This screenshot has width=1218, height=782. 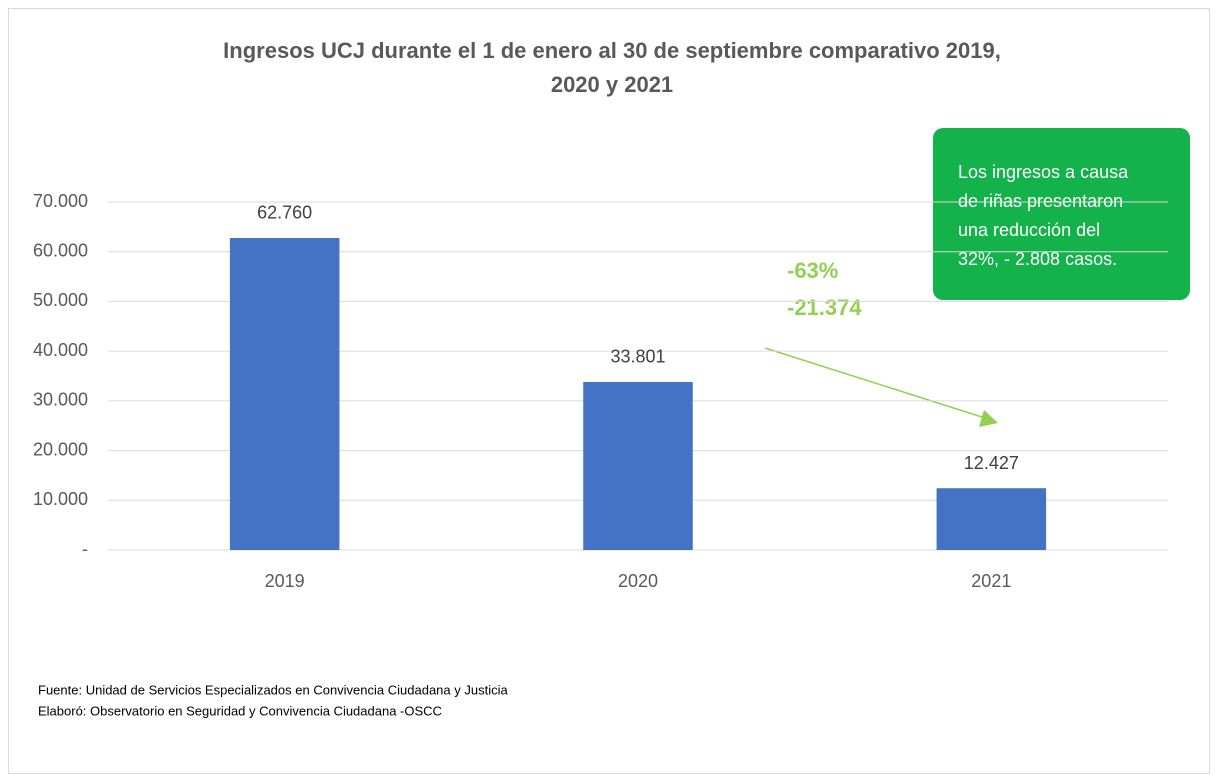 I want to click on annotation: -63%, so click(x=812, y=270).